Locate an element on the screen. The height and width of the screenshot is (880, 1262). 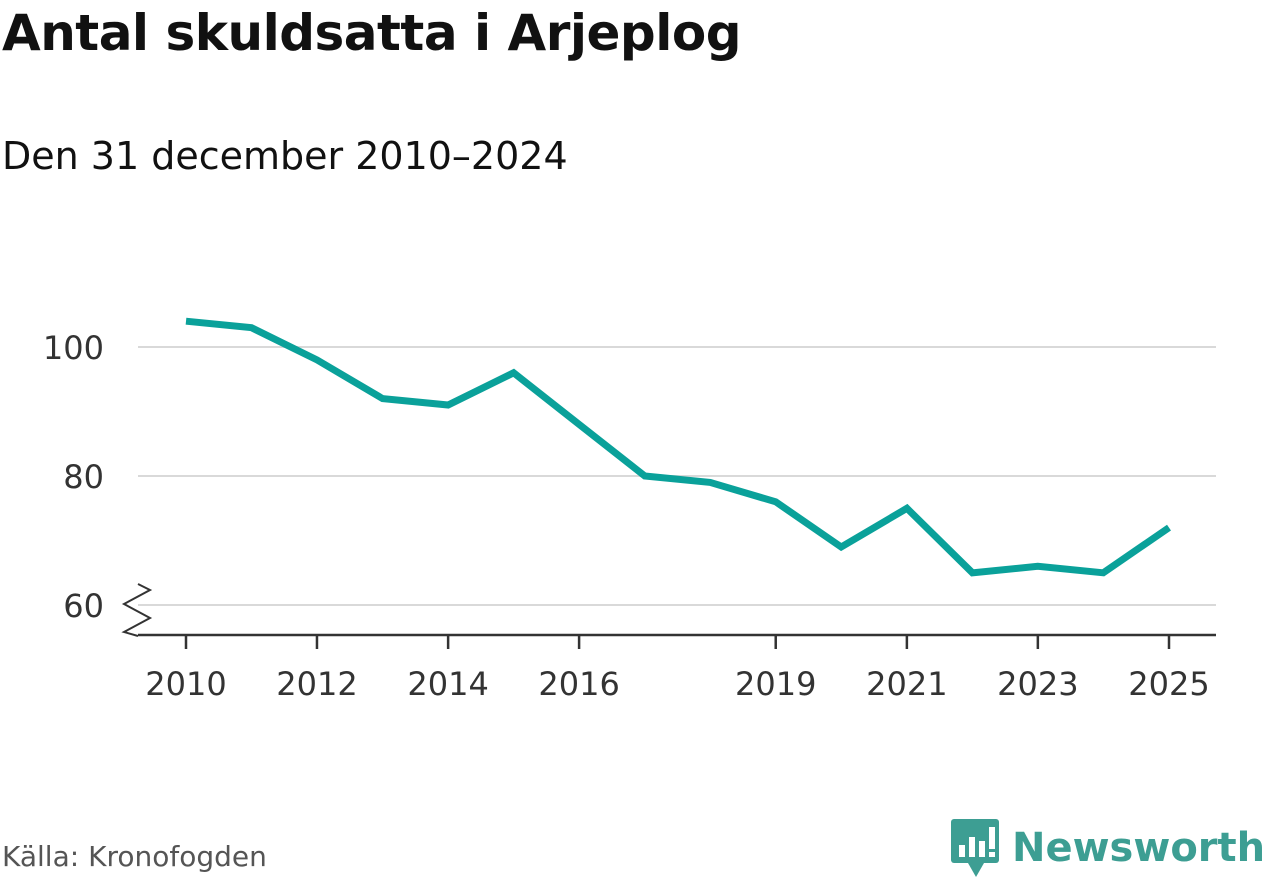
source-note: Källa: Kronofogden is located at coordinates (134, 856).